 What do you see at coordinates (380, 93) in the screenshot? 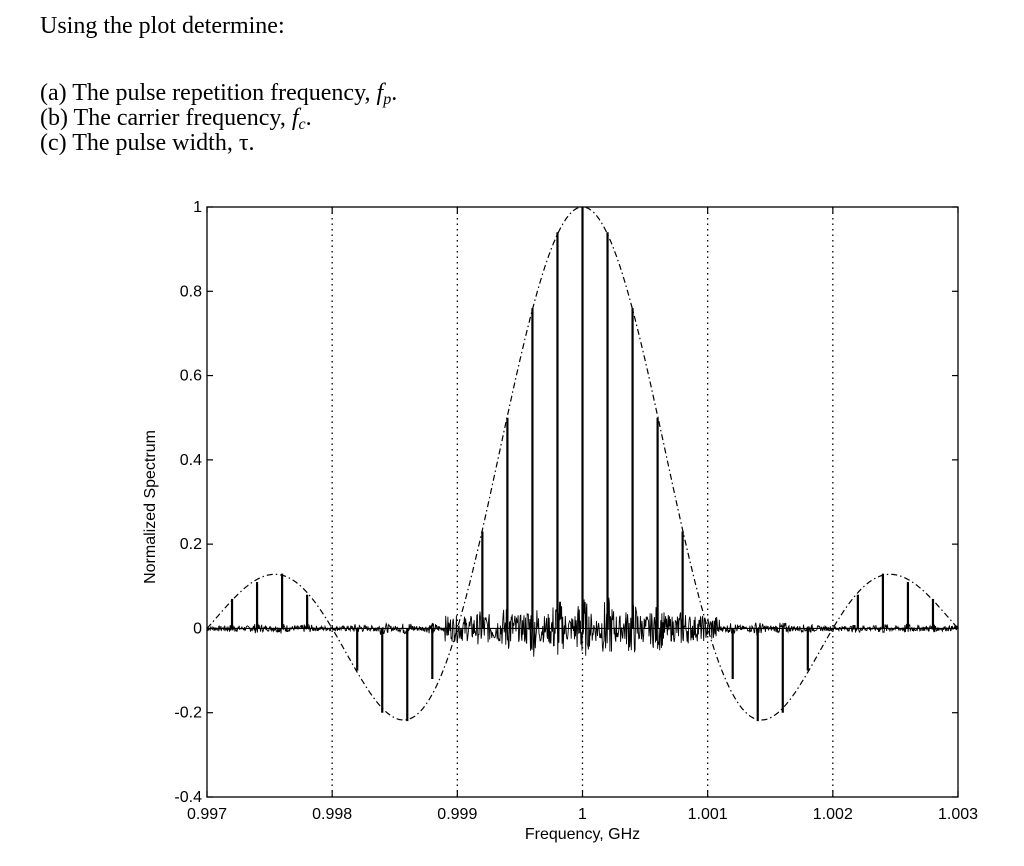
I see `question-item-a-symbol: f` at bounding box center [380, 93].